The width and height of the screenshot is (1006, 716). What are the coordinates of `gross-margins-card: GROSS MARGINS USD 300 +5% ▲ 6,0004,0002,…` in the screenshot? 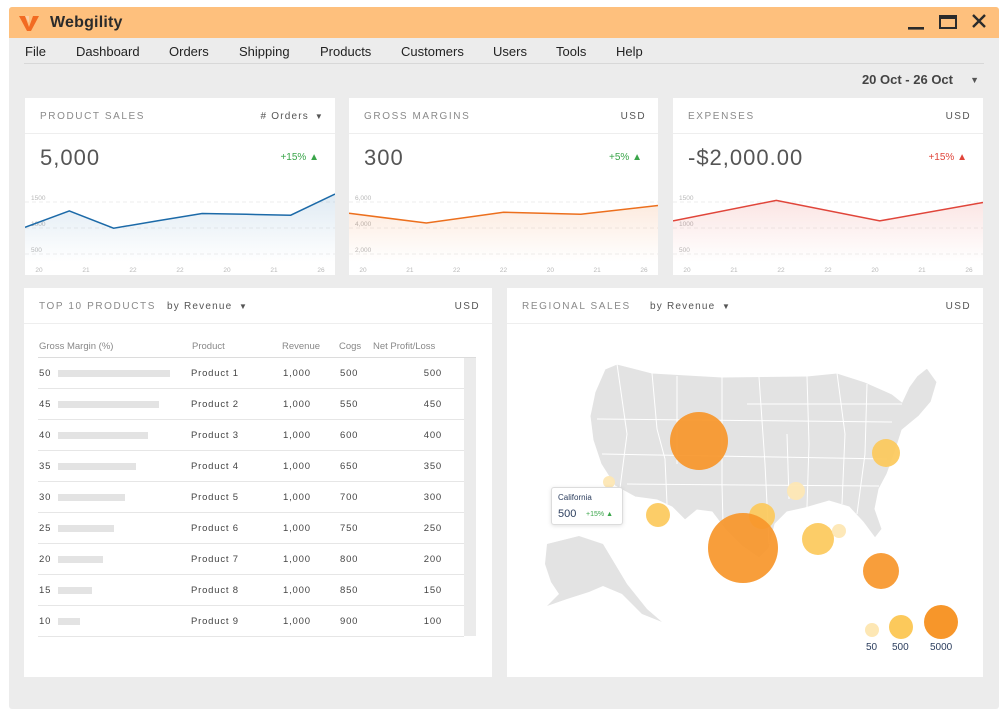 It's located at (503, 186).